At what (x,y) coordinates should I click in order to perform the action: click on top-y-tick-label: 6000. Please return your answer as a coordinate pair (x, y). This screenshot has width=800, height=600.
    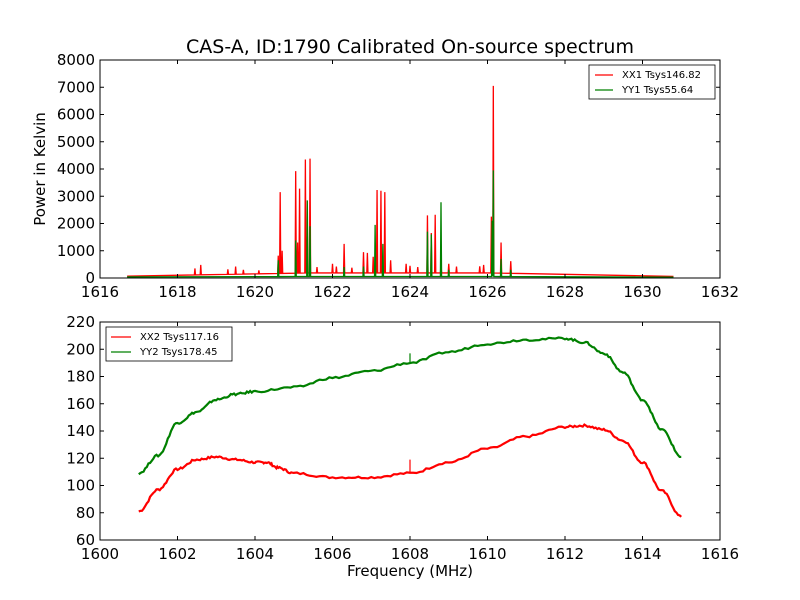
    Looking at the image, I should click on (76, 115).